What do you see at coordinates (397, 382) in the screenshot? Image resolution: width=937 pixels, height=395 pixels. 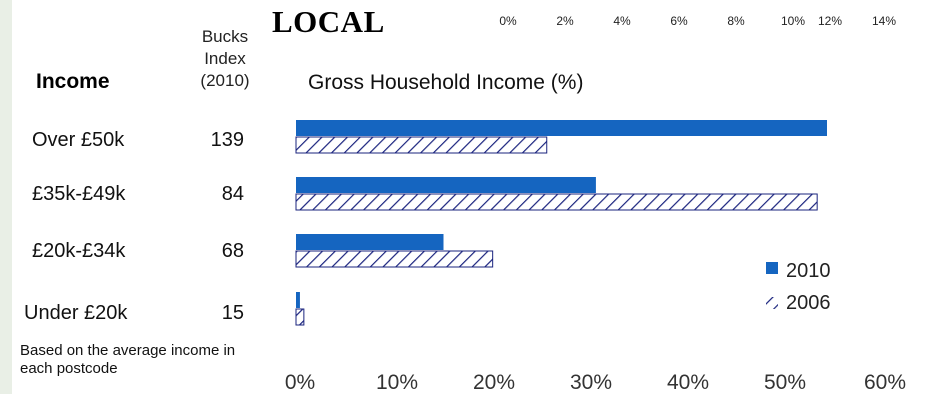 I see `x-axis-tick: 10%` at bounding box center [397, 382].